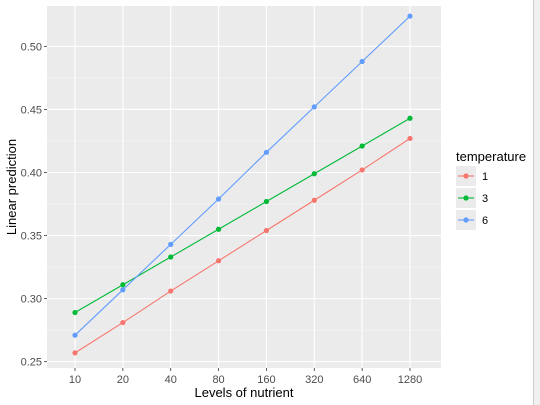 This screenshot has height=405, width=540. What do you see at coordinates (485, 221) in the screenshot?
I see `legend-label: 6` at bounding box center [485, 221].